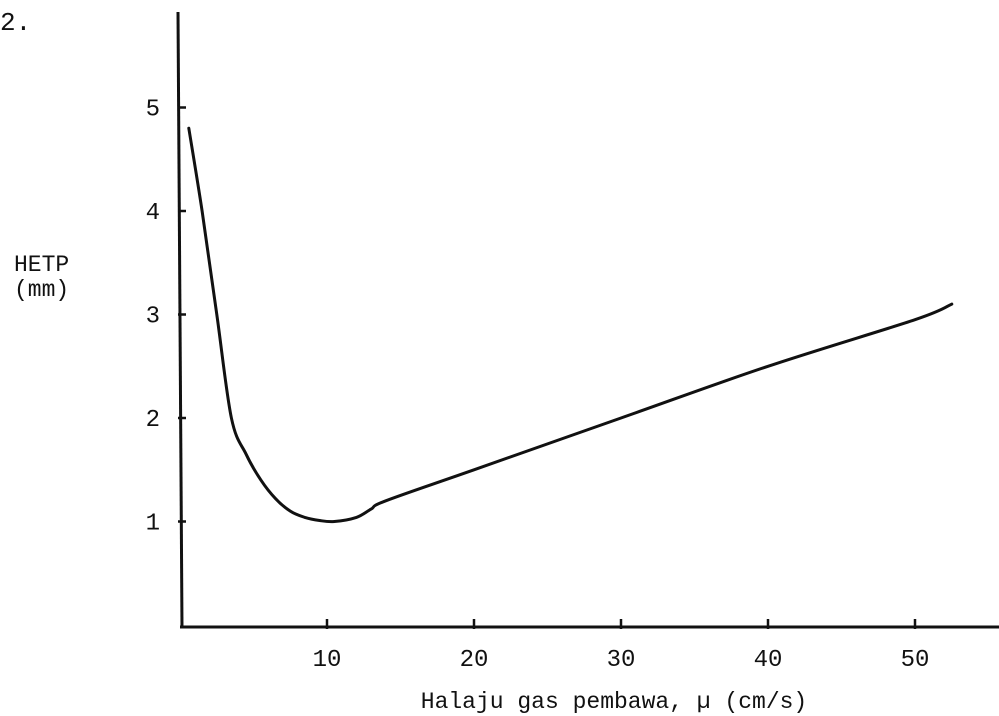 Image resolution: width=999 pixels, height=716 pixels. What do you see at coordinates (614, 702) in the screenshot?
I see `x-axis-title: Halaju gas pembawa, µ (cm/s)` at bounding box center [614, 702].